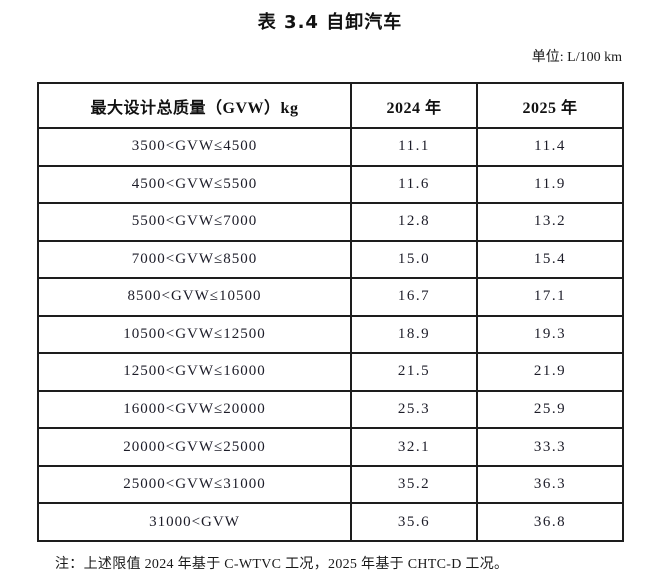 This screenshot has width=660, height=582. What do you see at coordinates (414, 447) in the screenshot?
I see `limit-2024-cell: 32.1` at bounding box center [414, 447].